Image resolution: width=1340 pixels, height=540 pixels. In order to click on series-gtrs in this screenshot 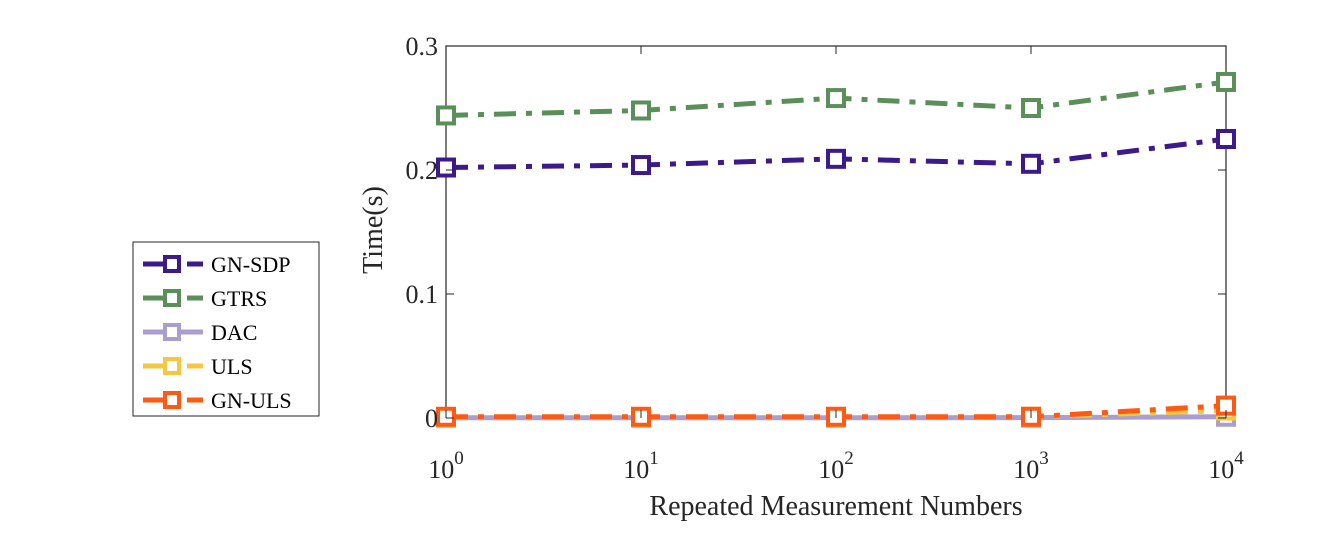, I will do `click(836, 98)`.